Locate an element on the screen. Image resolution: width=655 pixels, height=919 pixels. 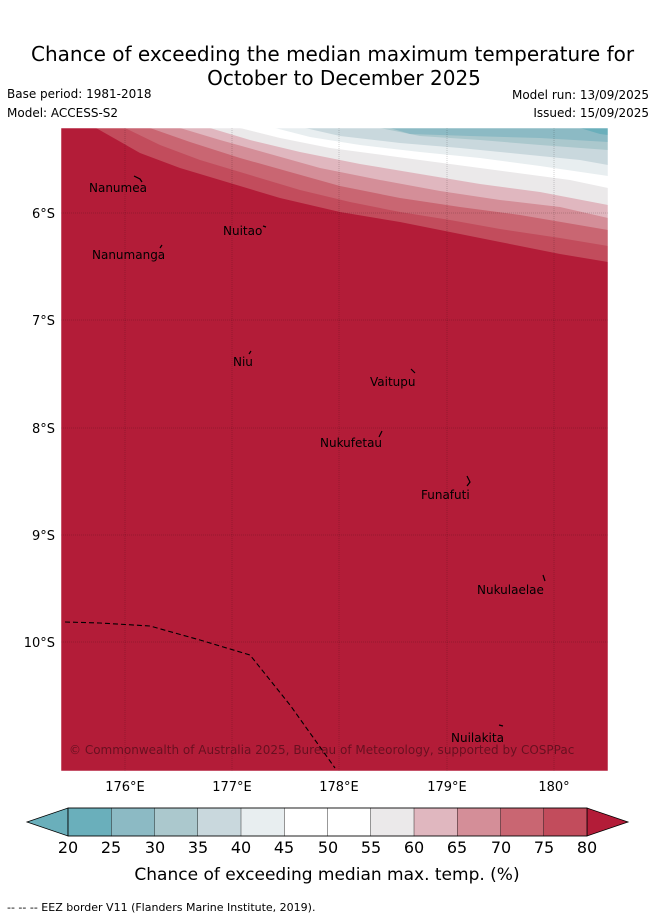
title-line-2: October to December 2025 is located at coordinates (344, 78).